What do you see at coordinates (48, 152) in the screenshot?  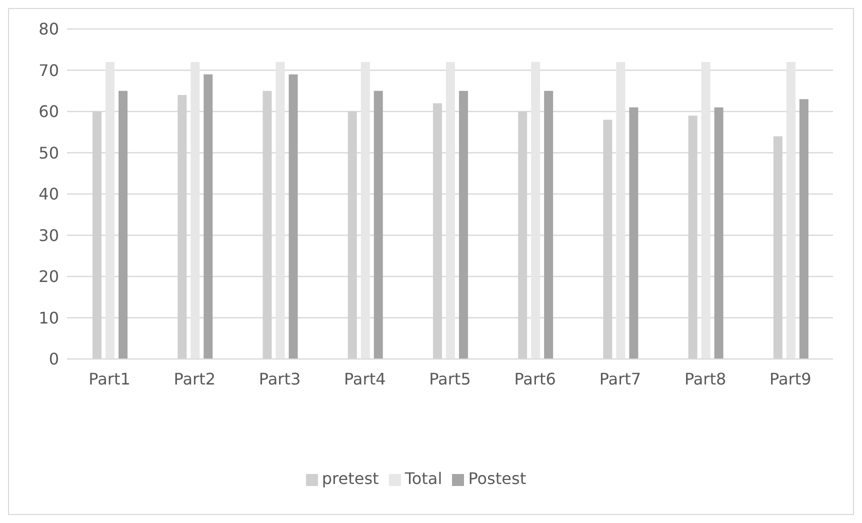 I see `y-tick-label: 50` at bounding box center [48, 152].